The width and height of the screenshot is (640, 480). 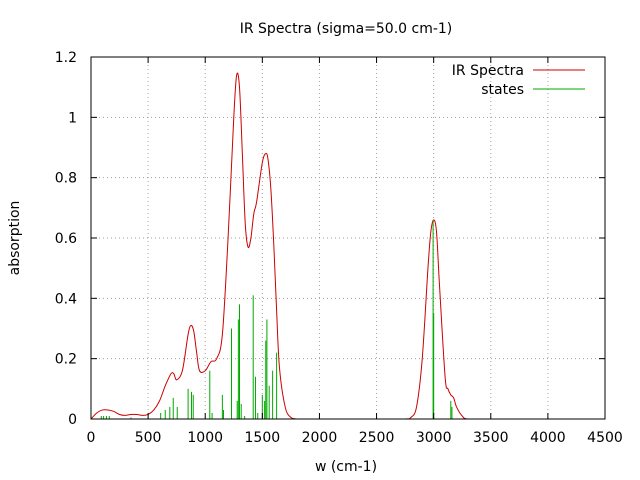 I want to click on legend-label-states: states, so click(x=502, y=90).